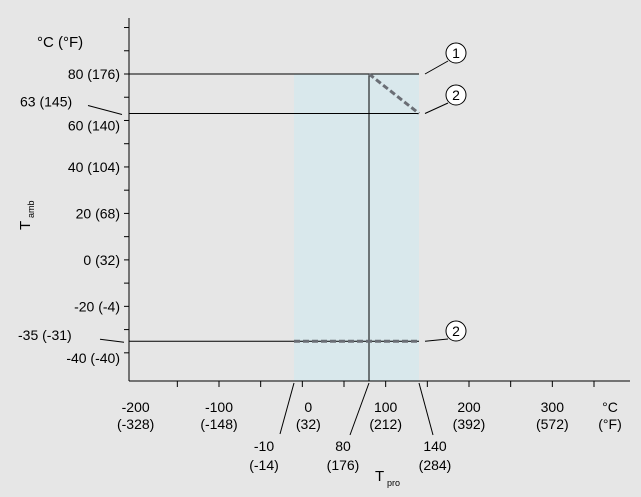 The image size is (641, 497). What do you see at coordinates (135, 424) in the screenshot?
I see `x-tick-label: (-328)` at bounding box center [135, 424].